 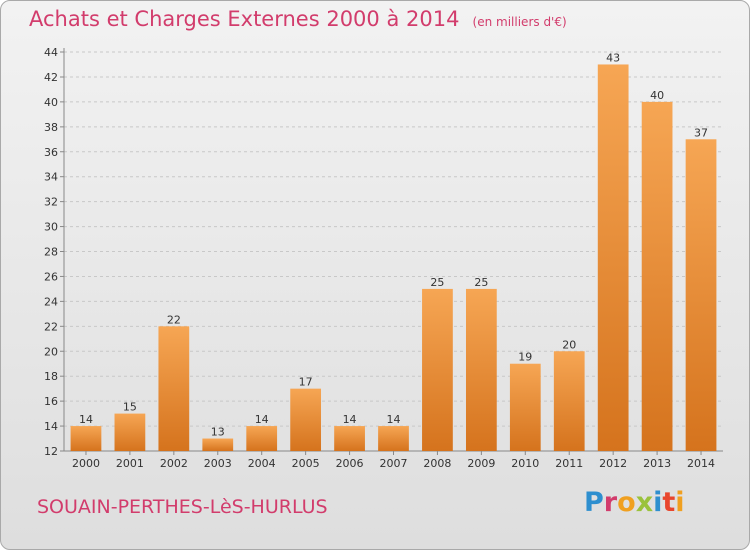 I want to click on x-tick-label: 2001, so click(x=130, y=463).